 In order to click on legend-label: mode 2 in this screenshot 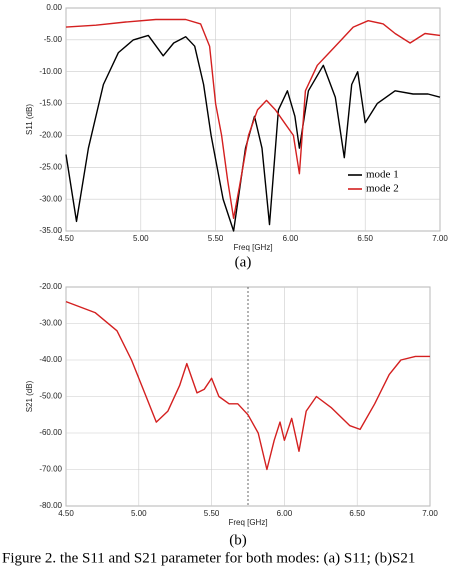, I will do `click(382, 189)`.